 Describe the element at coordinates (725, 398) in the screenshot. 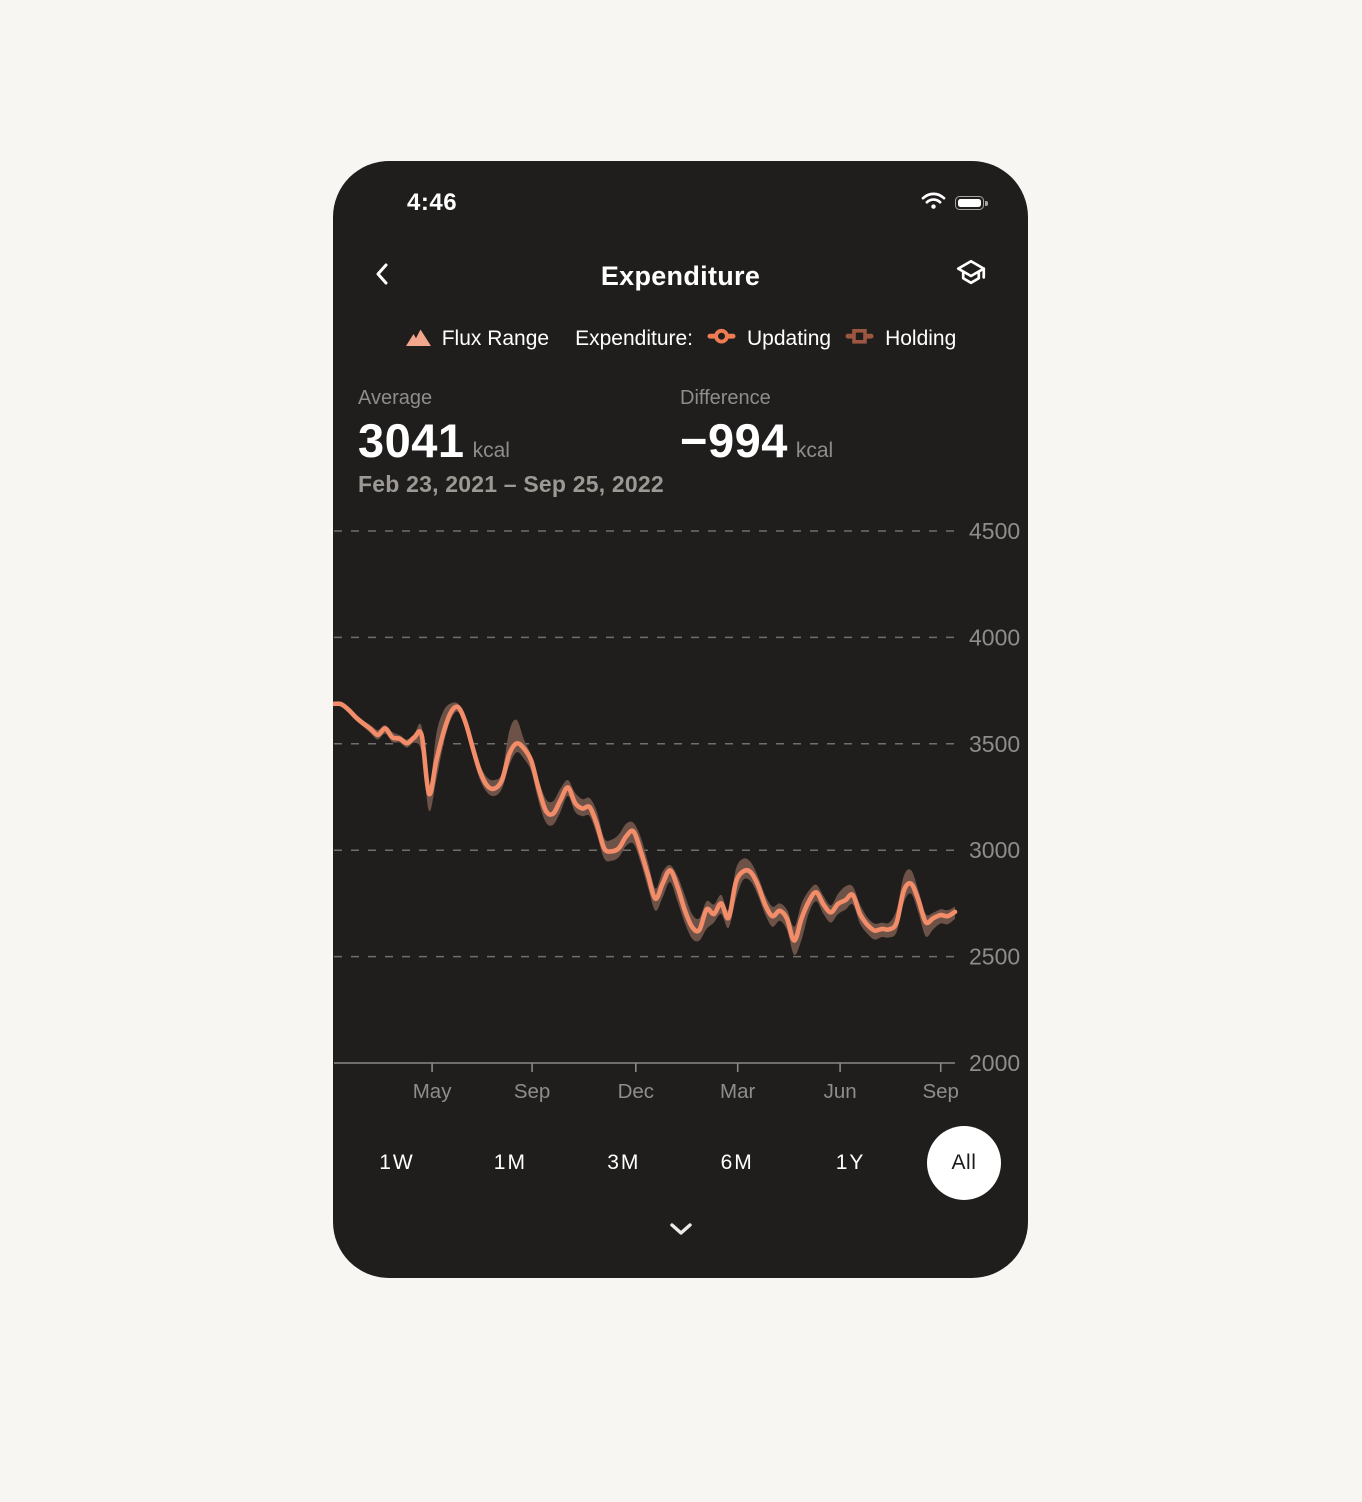

I see `difference-label: Difference` at that location.